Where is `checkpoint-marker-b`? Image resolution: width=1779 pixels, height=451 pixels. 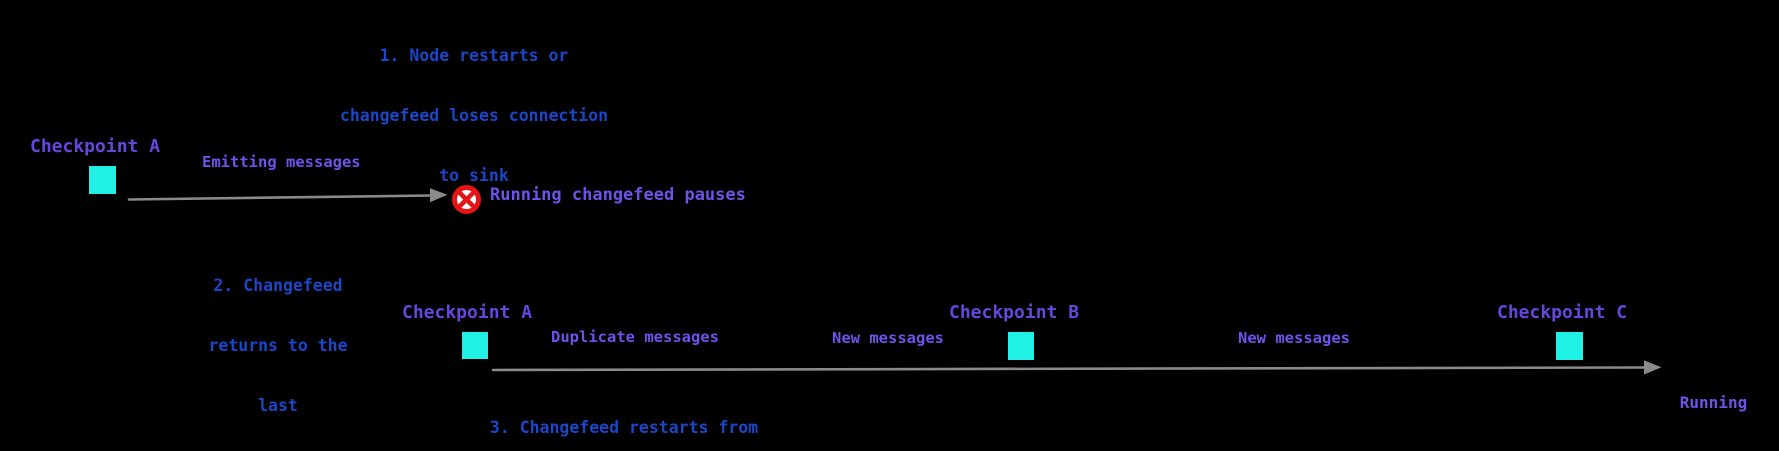 checkpoint-marker-b is located at coordinates (1021, 346).